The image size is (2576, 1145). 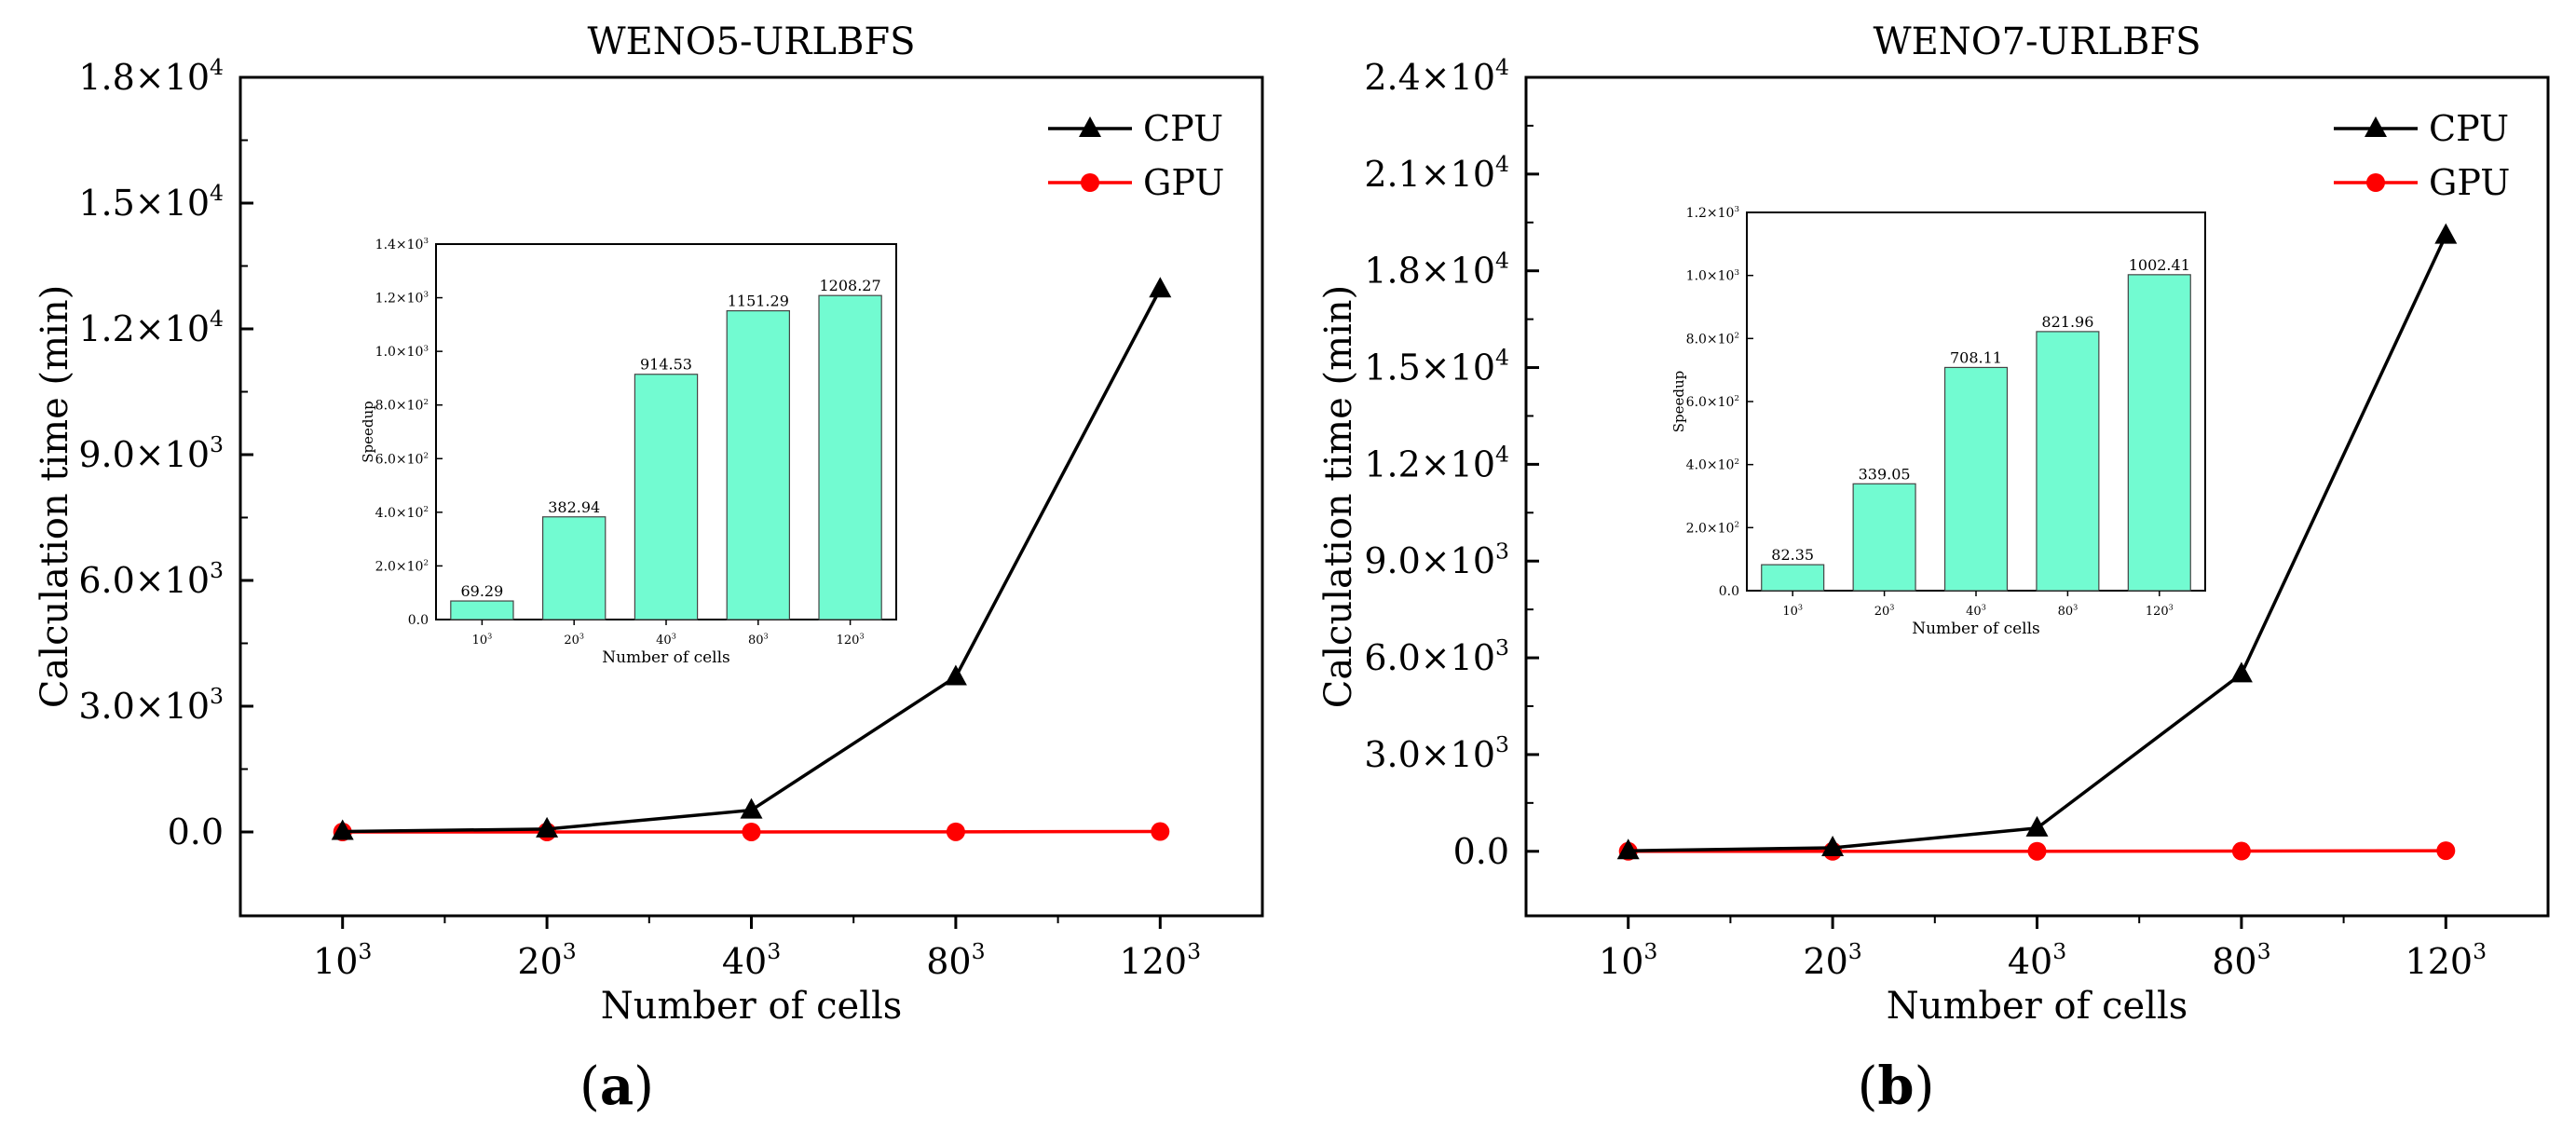 I want to click on legend-label-gpu: GPU, so click(x=1183, y=182).